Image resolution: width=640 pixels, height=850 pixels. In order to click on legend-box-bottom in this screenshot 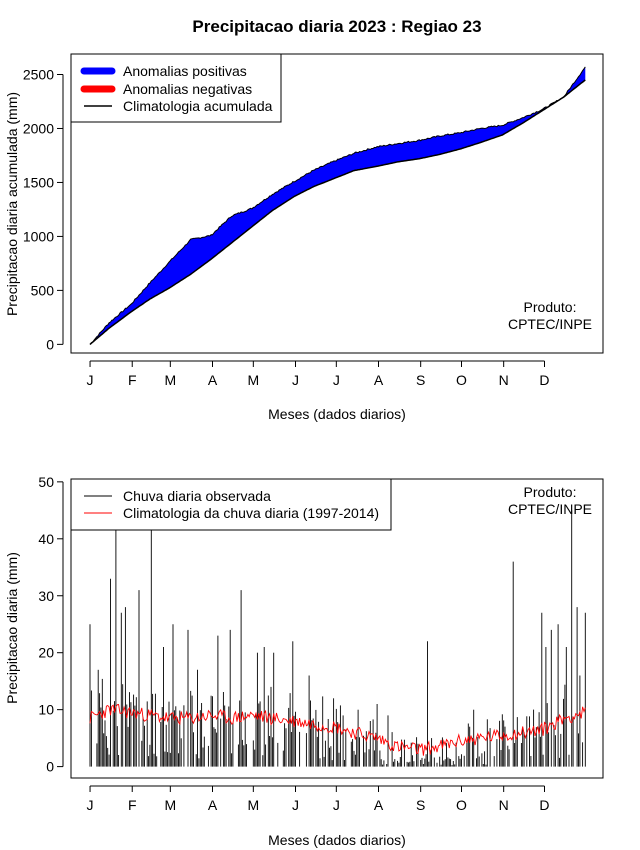, I will do `click(231, 504)`.